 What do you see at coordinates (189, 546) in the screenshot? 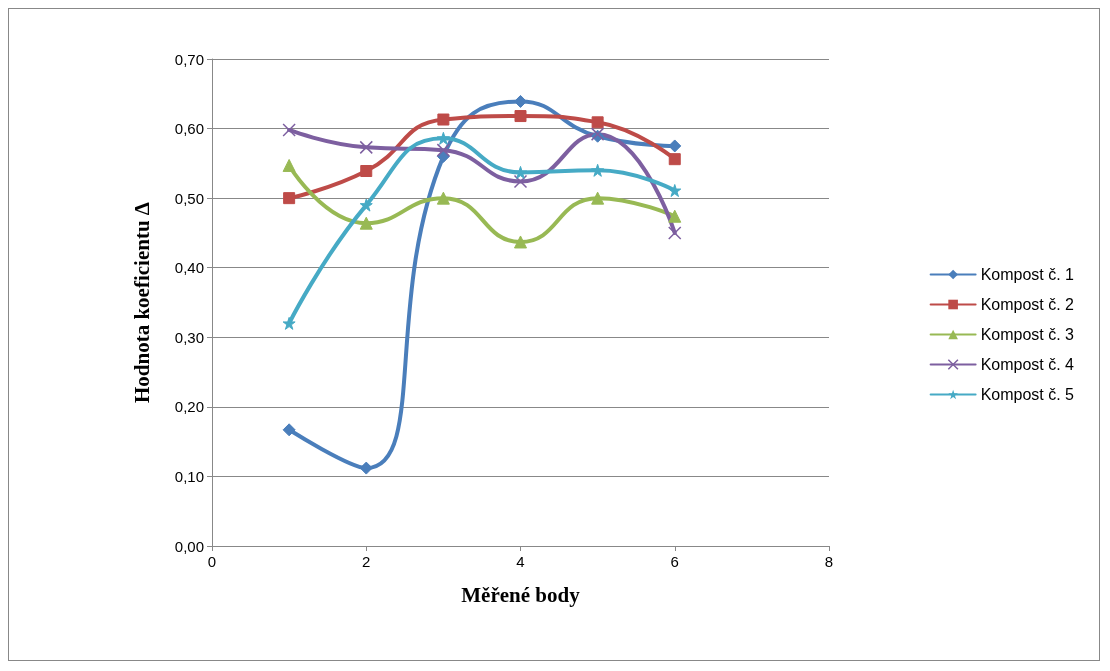
I see `y-tick-label: 0,00` at bounding box center [189, 546].